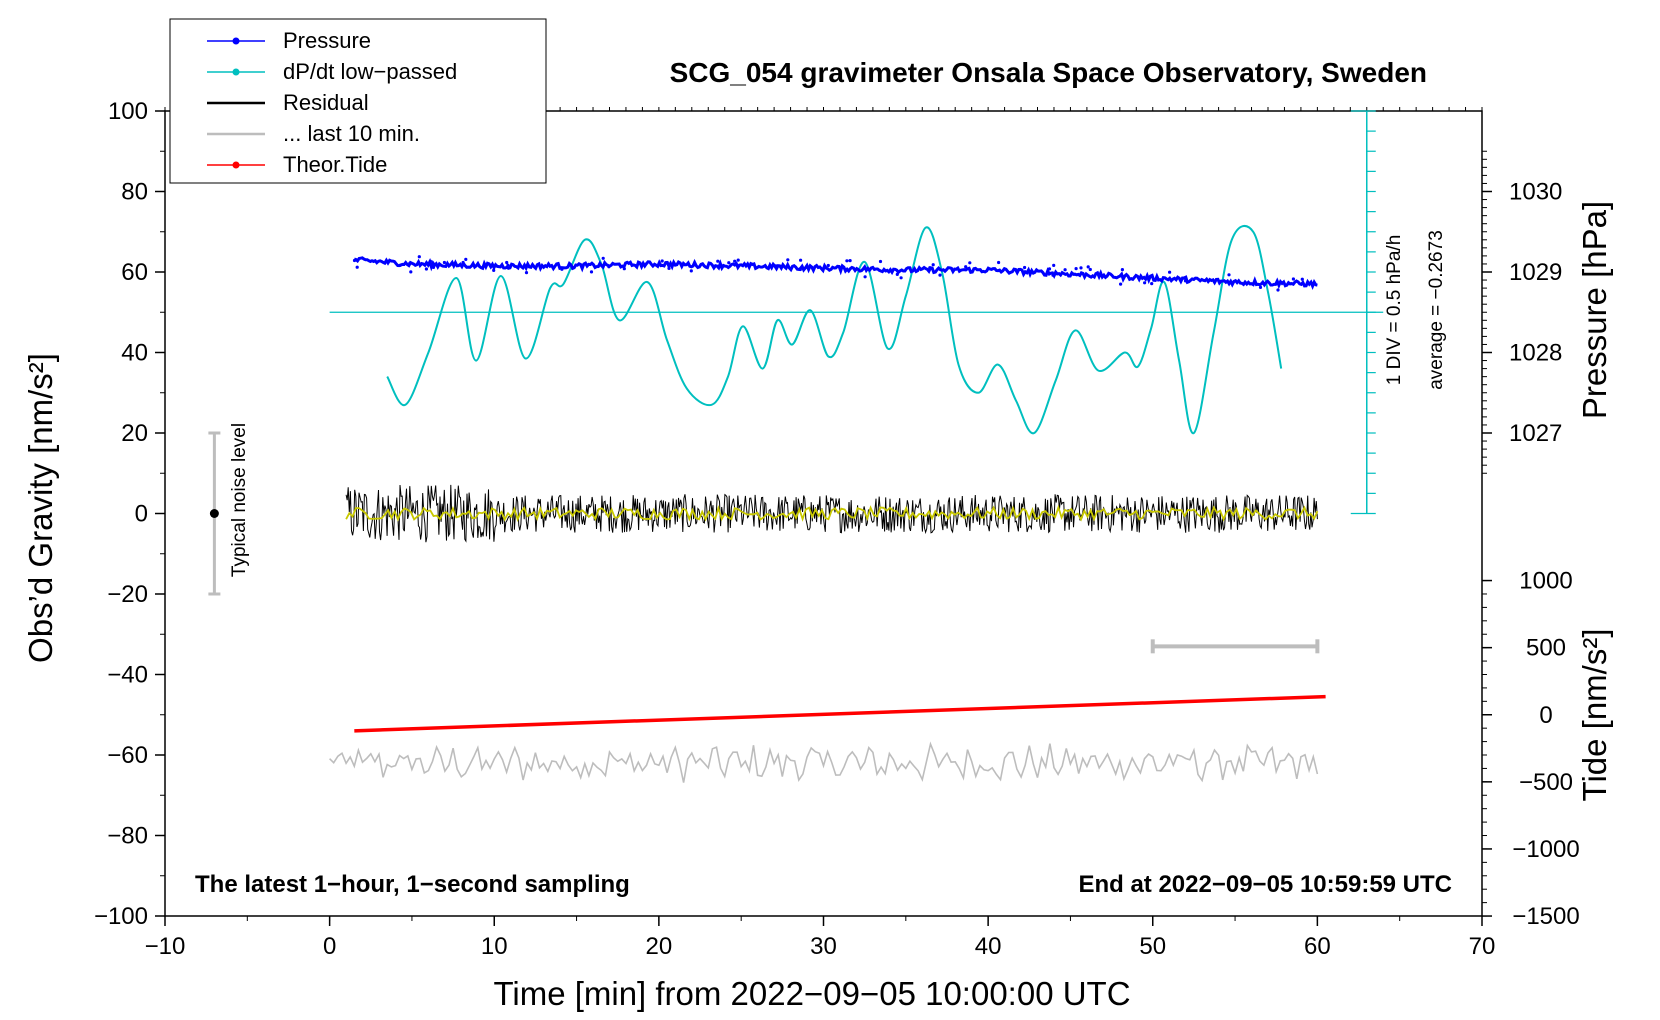  What do you see at coordinates (127, 675) in the screenshot?
I see `y-tick-label: −40` at bounding box center [127, 675].